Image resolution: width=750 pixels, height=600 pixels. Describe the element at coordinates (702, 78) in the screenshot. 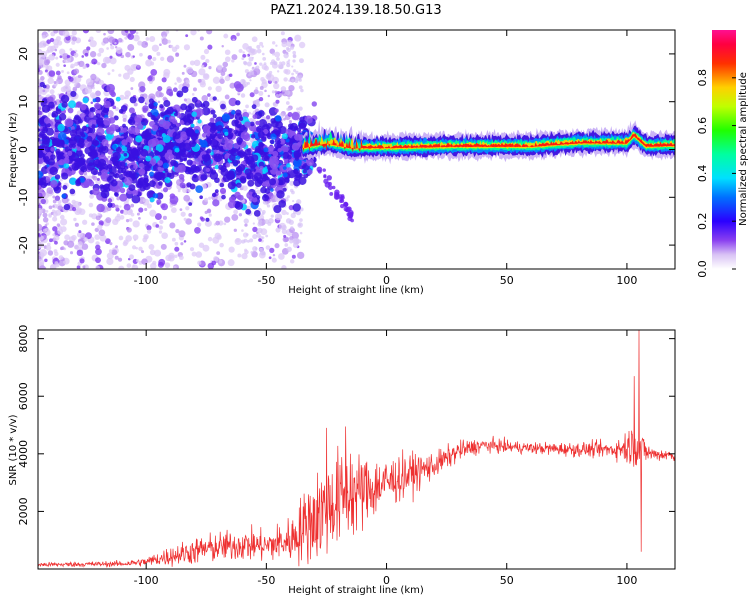

I see `colorbar-tick-label: 0.8` at that location.